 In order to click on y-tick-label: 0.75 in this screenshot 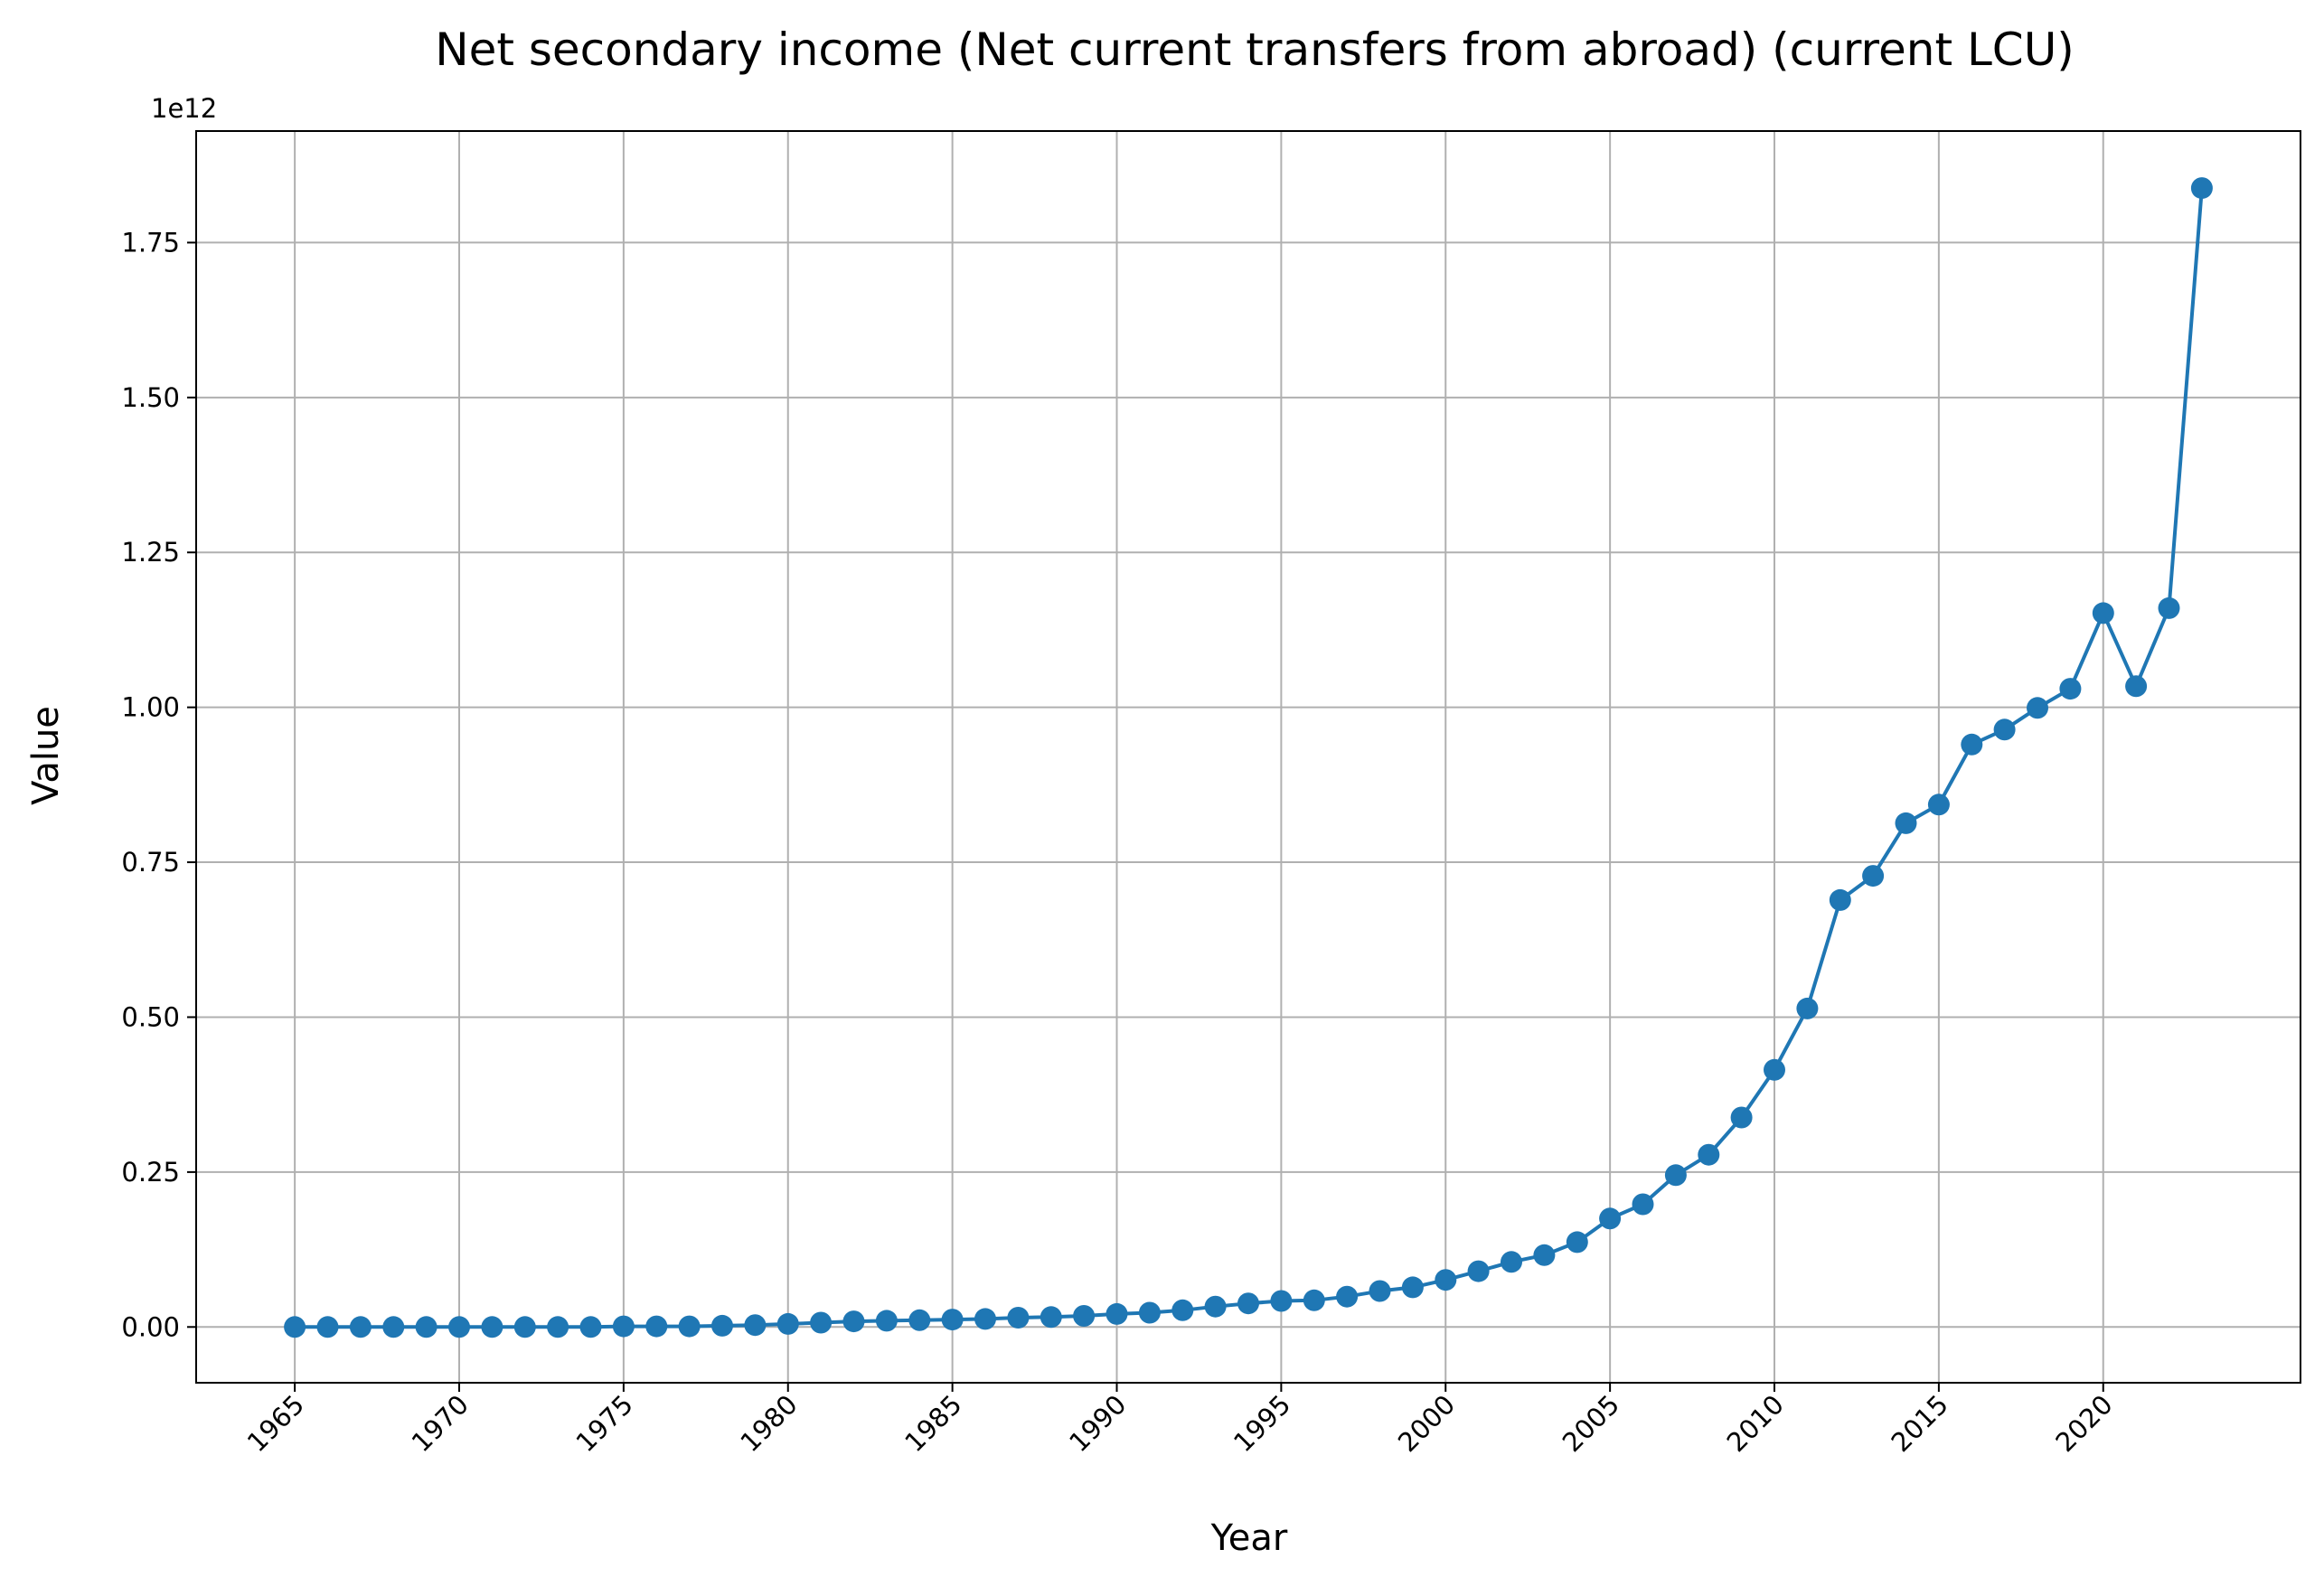, I will do `click(150, 862)`.